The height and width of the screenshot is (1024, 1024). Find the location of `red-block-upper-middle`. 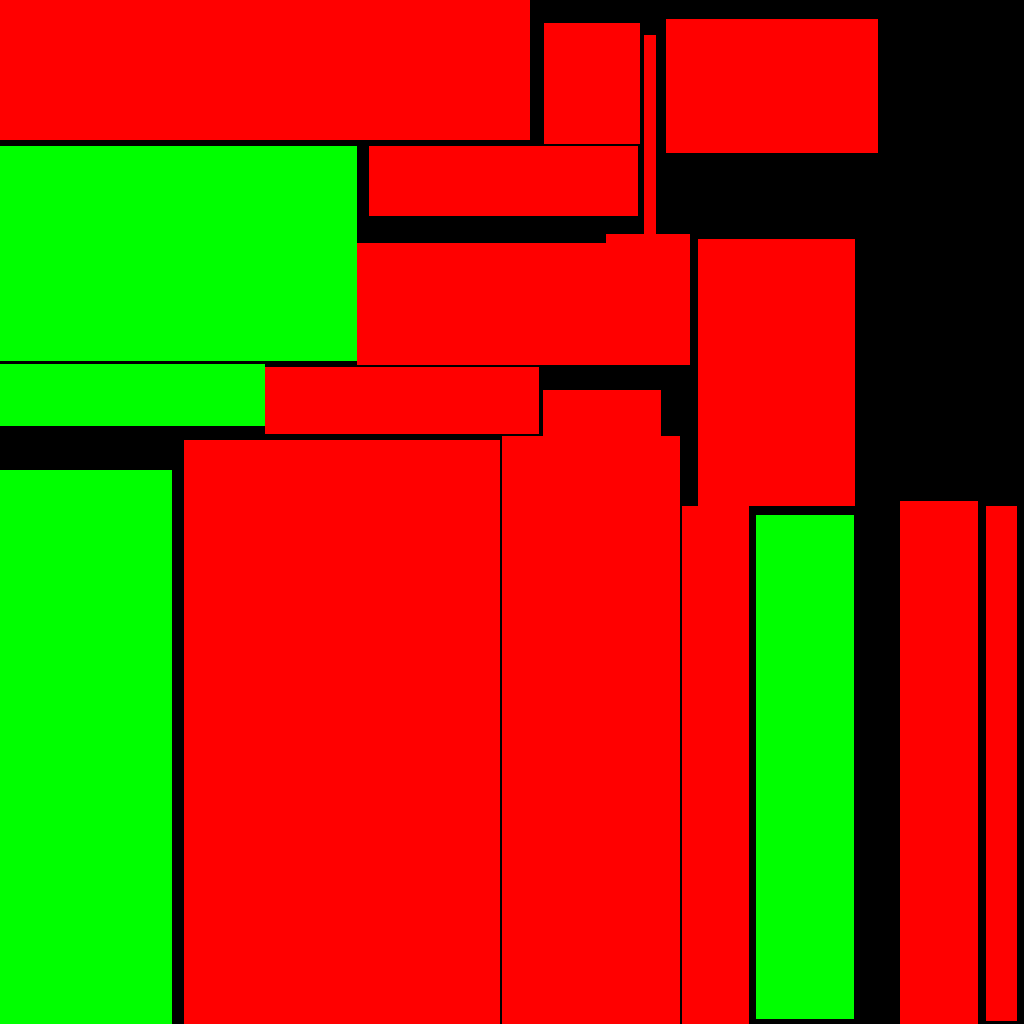

red-block-upper-middle is located at coordinates (503, 181).